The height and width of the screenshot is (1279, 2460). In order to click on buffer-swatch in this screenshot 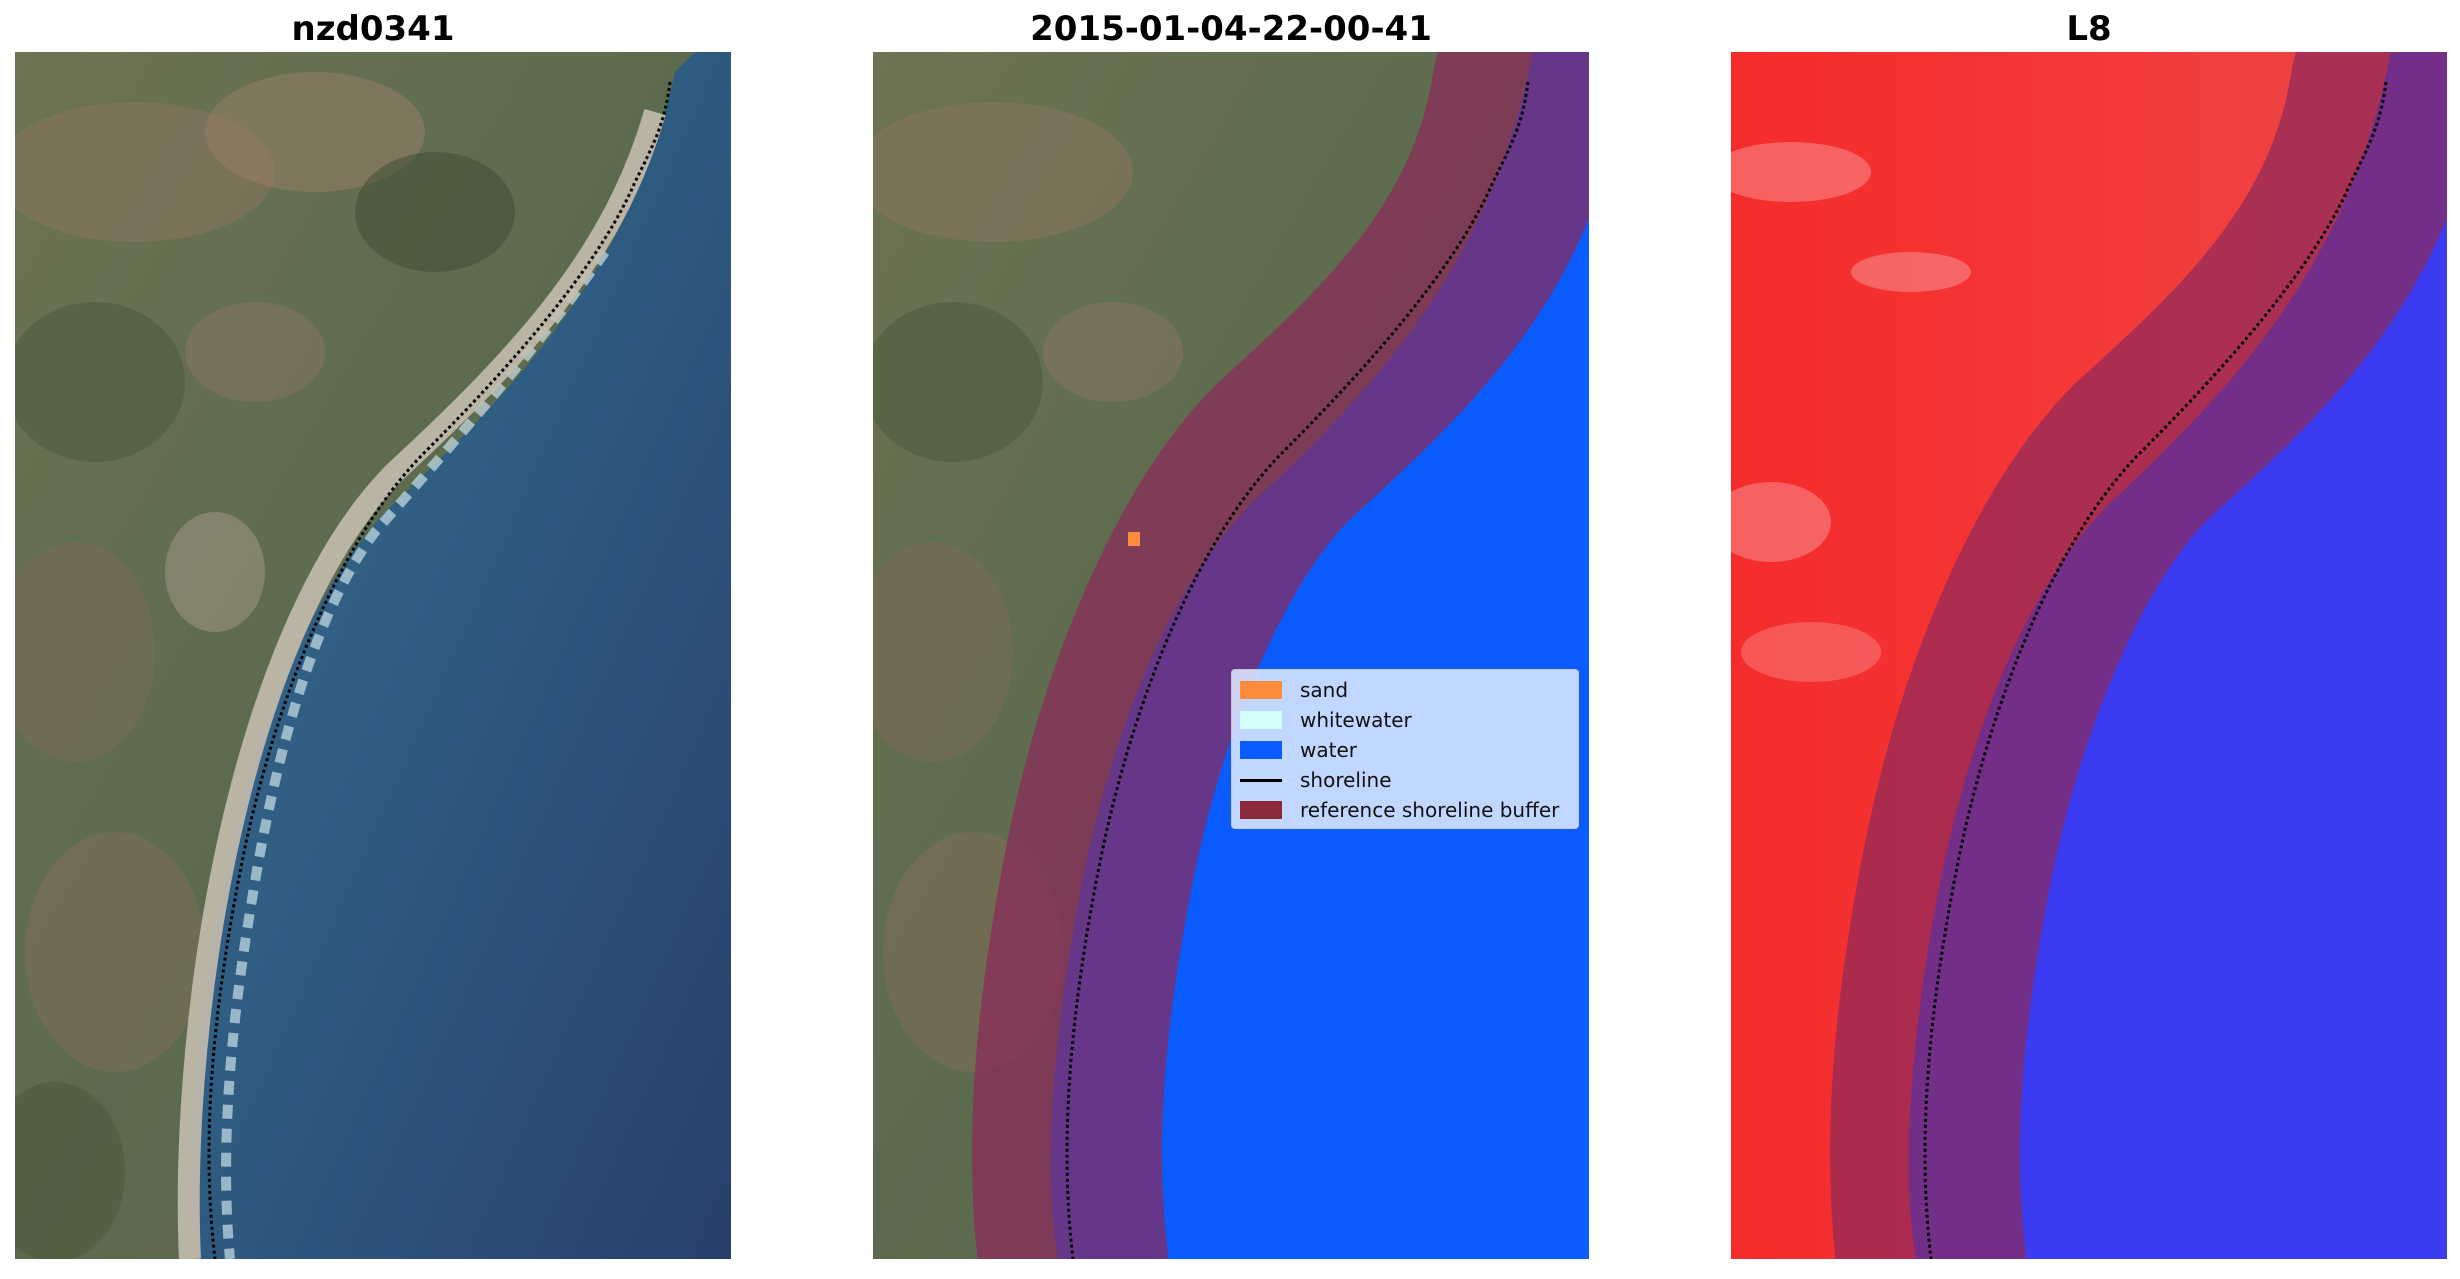, I will do `click(1261, 810)`.